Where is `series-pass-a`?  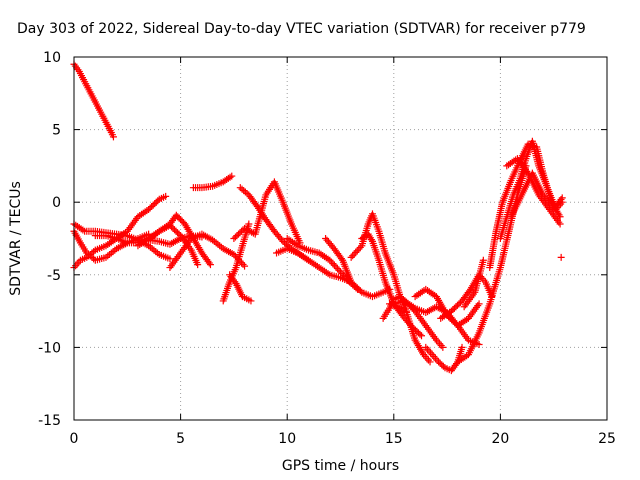
series-pass-a is located at coordinates (93, 100).